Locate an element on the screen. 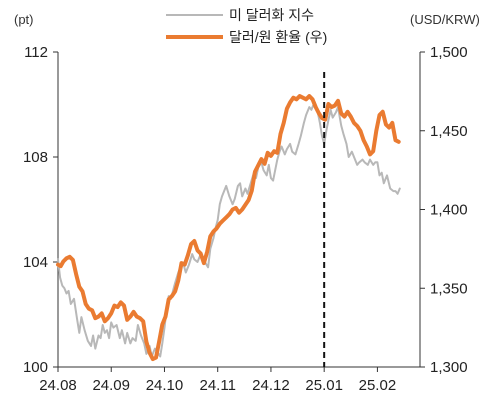  legend: 미 달러화 지수 달러/원 환율 (우) is located at coordinates (246, 26).